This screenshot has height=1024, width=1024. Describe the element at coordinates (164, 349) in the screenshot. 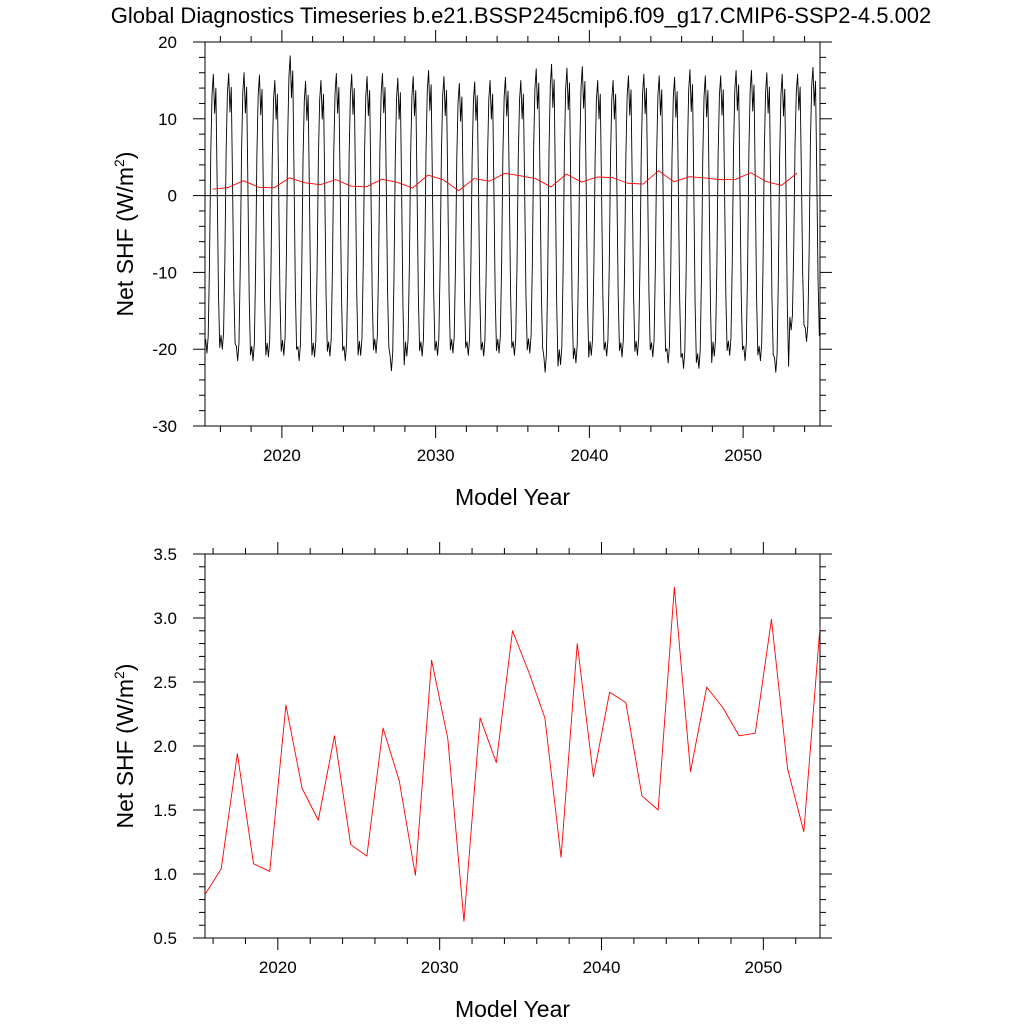

I see `y-tick-label: -20` at that location.